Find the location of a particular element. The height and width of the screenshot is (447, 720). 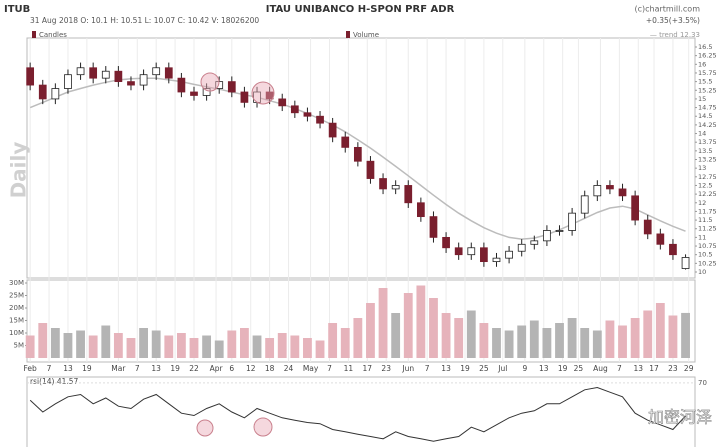

x-tick-label: 9 is located at coordinates (524, 368).